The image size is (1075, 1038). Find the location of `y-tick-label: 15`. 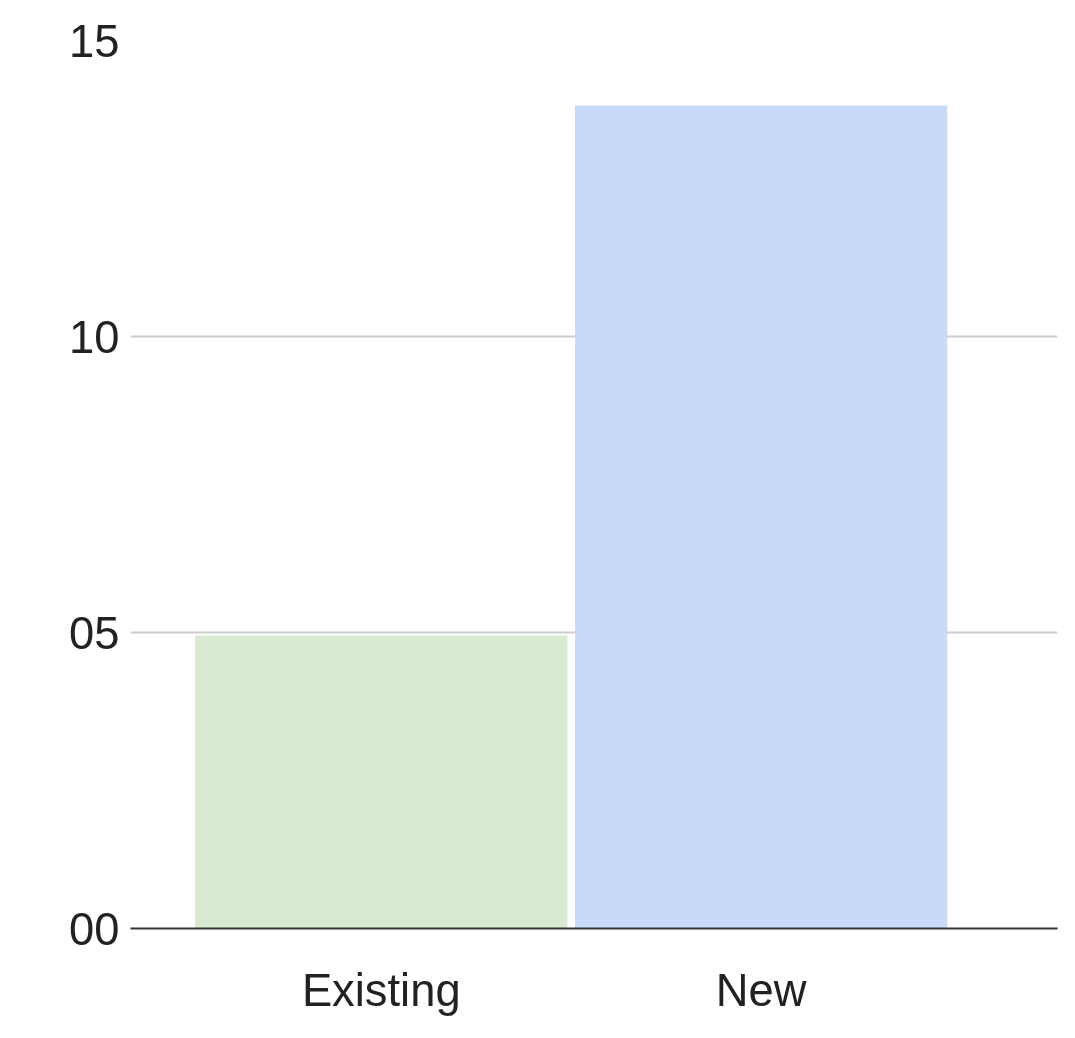

y-tick-label: 15 is located at coordinates (94, 41).